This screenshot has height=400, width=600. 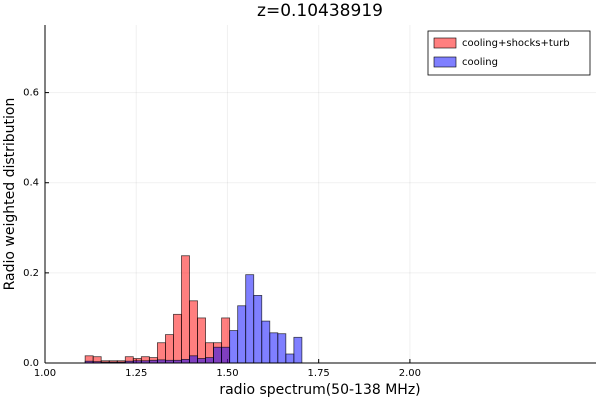 I want to click on y-axis-label: Radio weighted distribution, so click(x=10, y=194).